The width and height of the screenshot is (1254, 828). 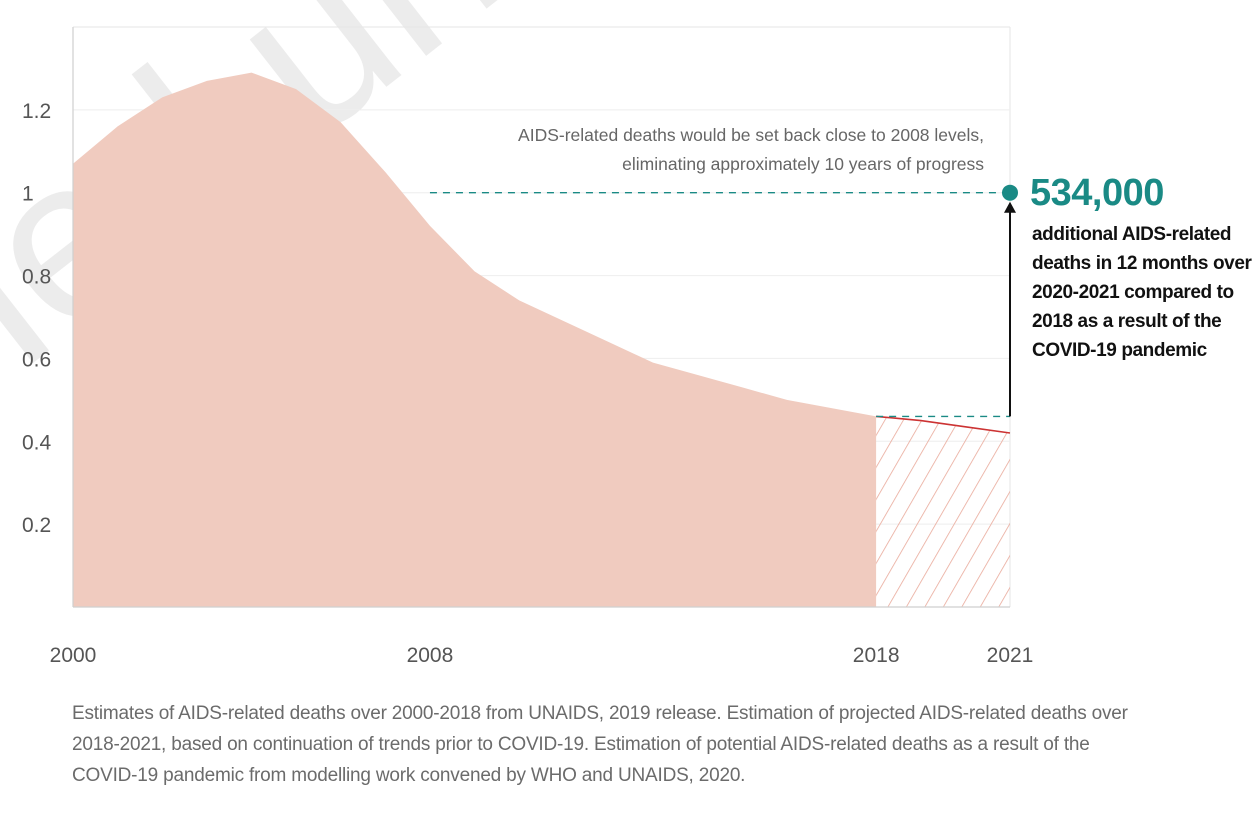 What do you see at coordinates (943, 424) in the screenshot?
I see `projected-deaths-line` at bounding box center [943, 424].